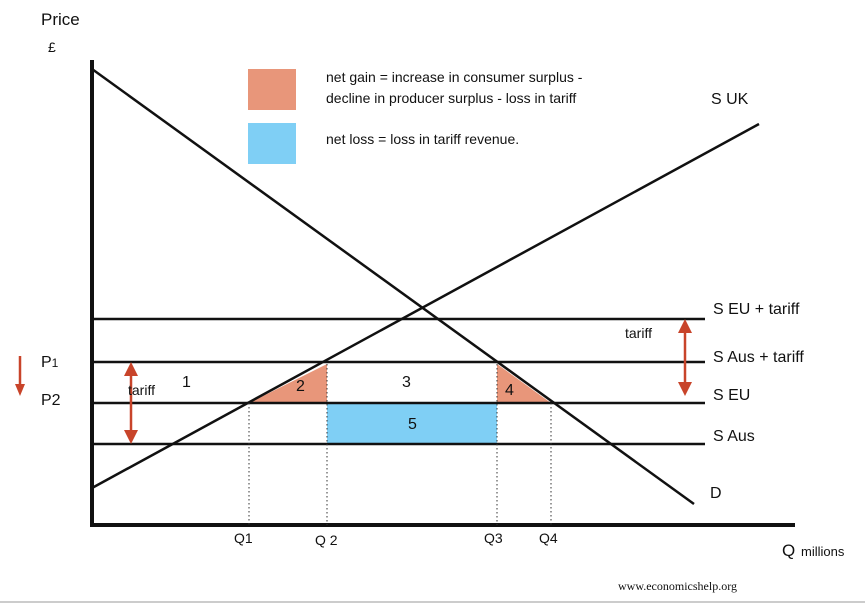  What do you see at coordinates (756, 309) in the screenshot?
I see `s-eu-tariff-label: S EU + tariff` at bounding box center [756, 309].